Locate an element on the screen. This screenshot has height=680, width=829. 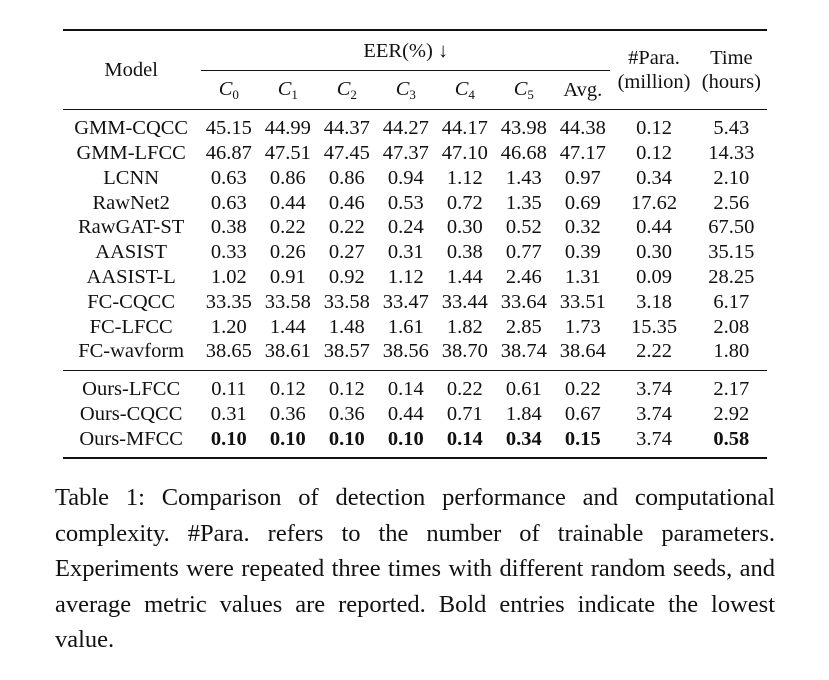
value-cell: 0.31 is located at coordinates (405, 252).